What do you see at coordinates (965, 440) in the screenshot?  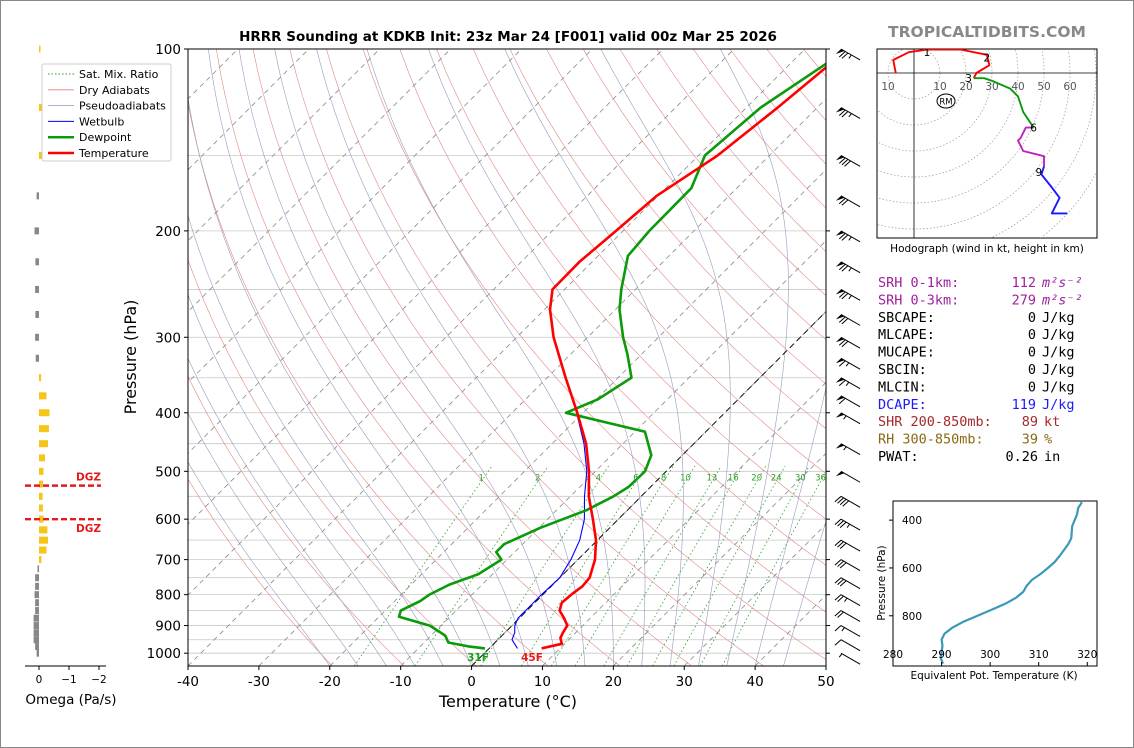 I see `index-row: RH 300-850mb: 39%` at bounding box center [965, 440].